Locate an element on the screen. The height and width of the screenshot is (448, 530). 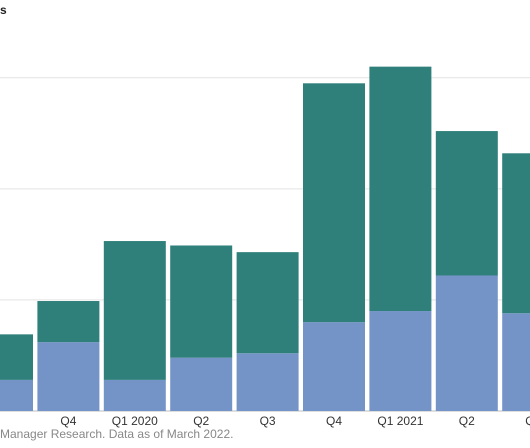
chart-title-fragment: s is located at coordinates (3, 10).